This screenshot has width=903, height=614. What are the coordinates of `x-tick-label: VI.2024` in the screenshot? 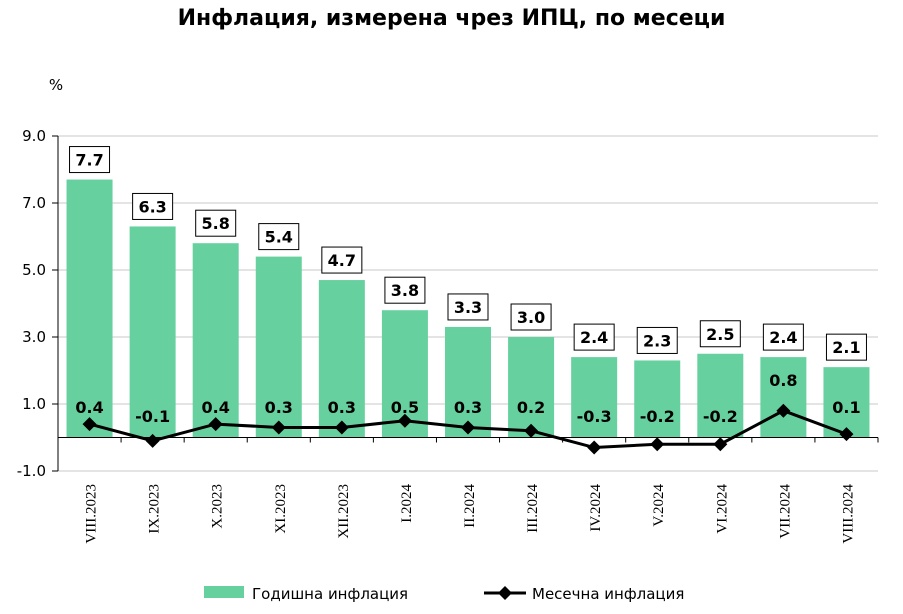 It's located at (722, 509).